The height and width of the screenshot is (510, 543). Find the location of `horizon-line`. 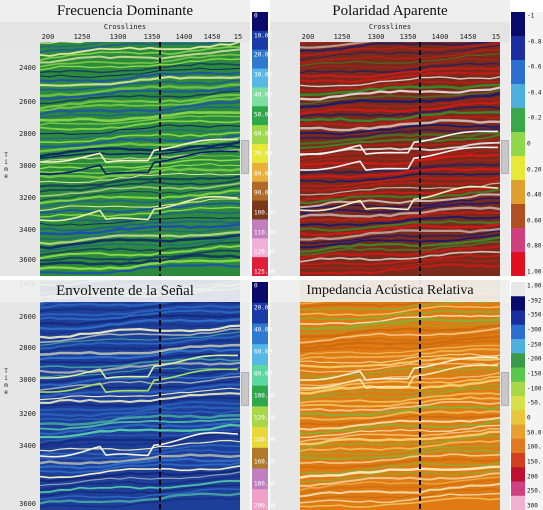

horizon-line is located at coordinates (399, 198).